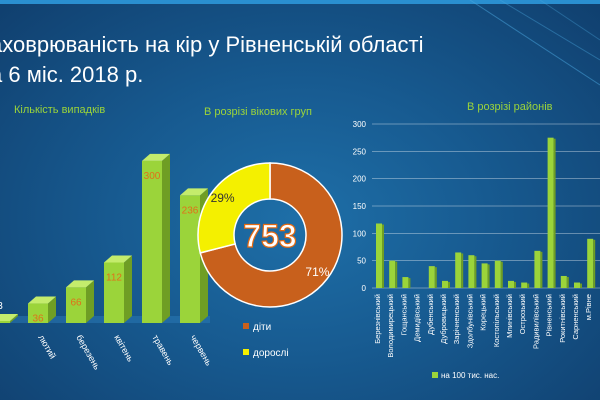  What do you see at coordinates (258, 112) in the screenshot?
I see `age-chart-title: В розрізі вікових груп` at bounding box center [258, 112].